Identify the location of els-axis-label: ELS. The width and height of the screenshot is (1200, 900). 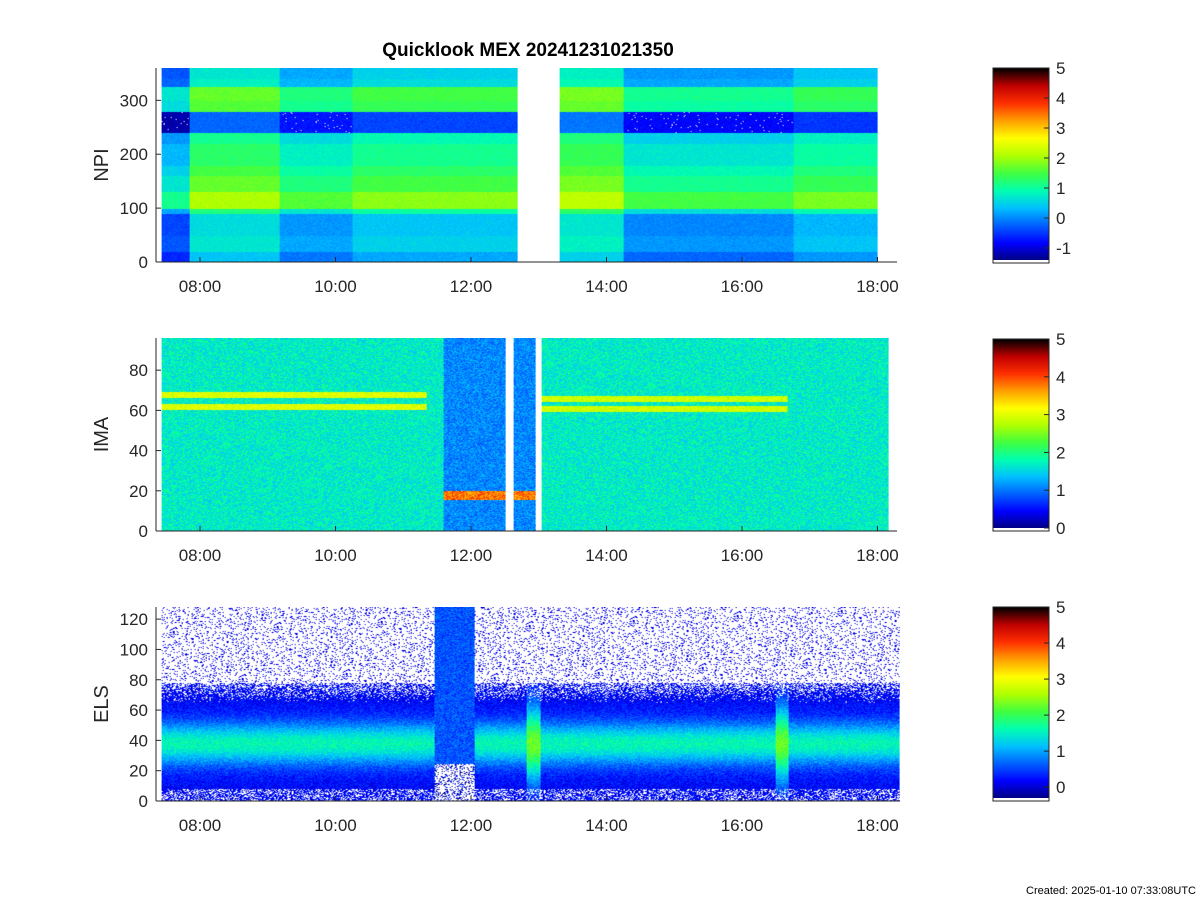
(102, 704).